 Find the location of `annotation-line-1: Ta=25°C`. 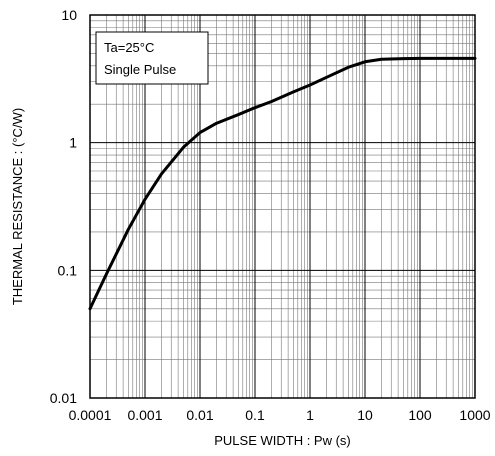

annotation-line-1: Ta=25°C is located at coordinates (129, 47).